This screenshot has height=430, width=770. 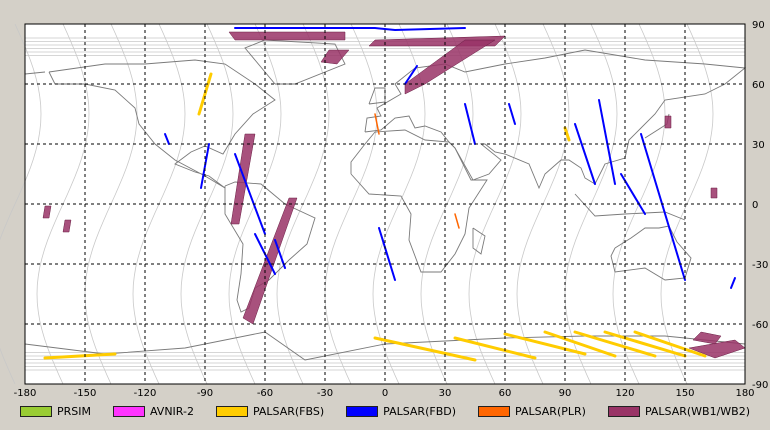 I want to click on legend-label: PRSIM, so click(x=73, y=411).